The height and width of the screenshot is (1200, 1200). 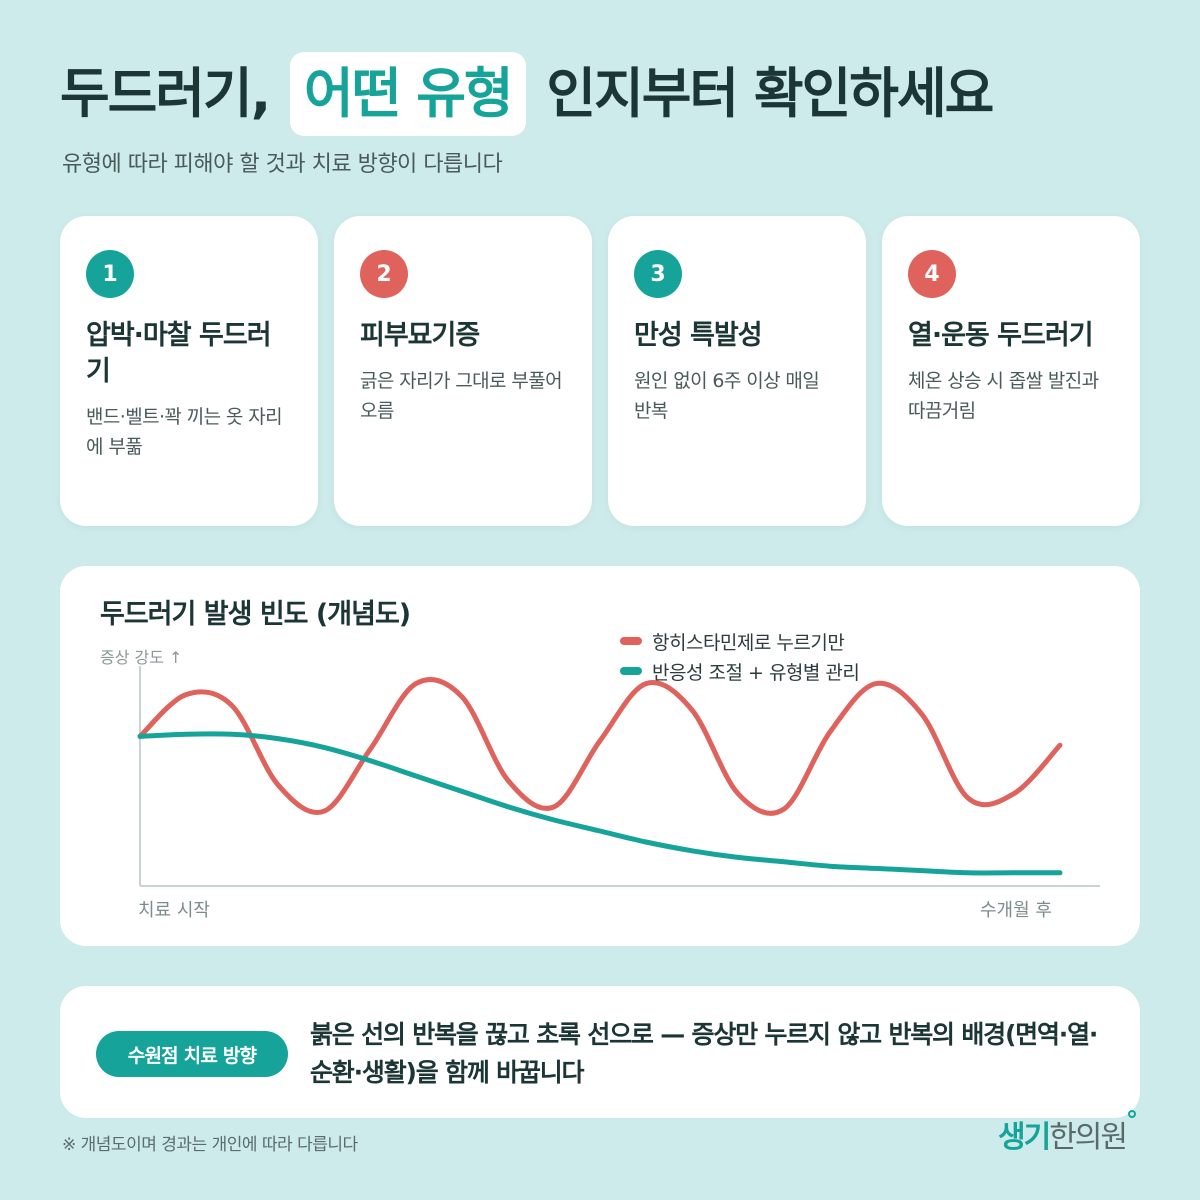 What do you see at coordinates (698, 335) in the screenshot?
I see `card-title: 만성 특발성` at bounding box center [698, 335].